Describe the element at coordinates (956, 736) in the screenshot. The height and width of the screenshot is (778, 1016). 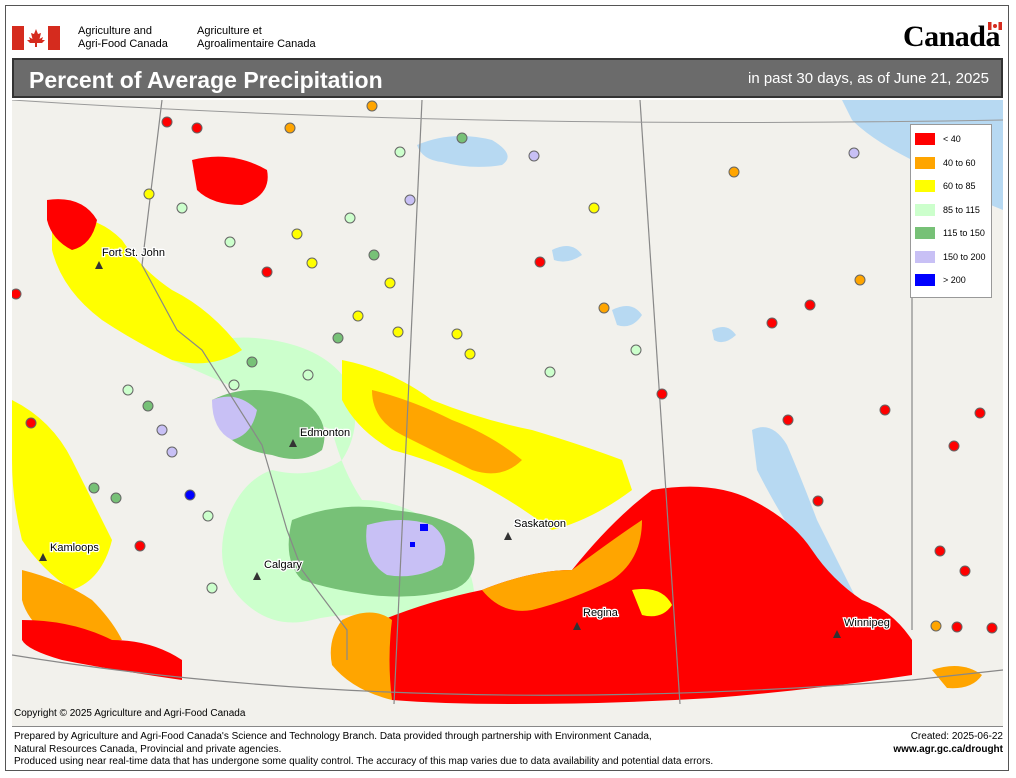
I see `created-date: Created: 2025-06-22` at that location.